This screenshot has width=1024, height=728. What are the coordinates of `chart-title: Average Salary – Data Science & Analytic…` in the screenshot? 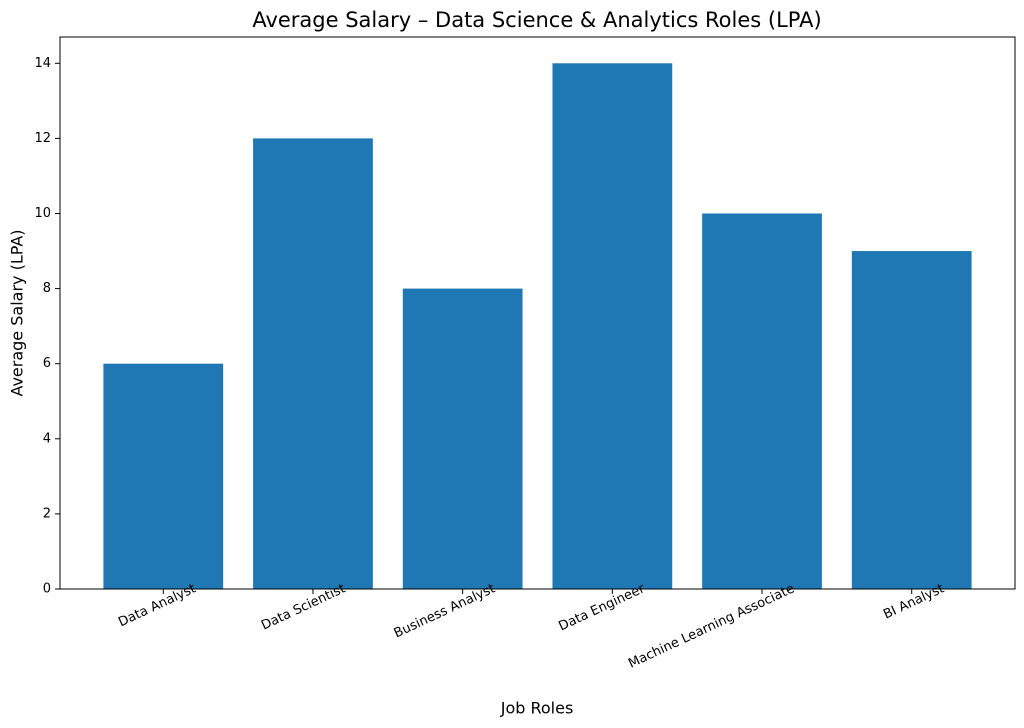 It's located at (536, 20).